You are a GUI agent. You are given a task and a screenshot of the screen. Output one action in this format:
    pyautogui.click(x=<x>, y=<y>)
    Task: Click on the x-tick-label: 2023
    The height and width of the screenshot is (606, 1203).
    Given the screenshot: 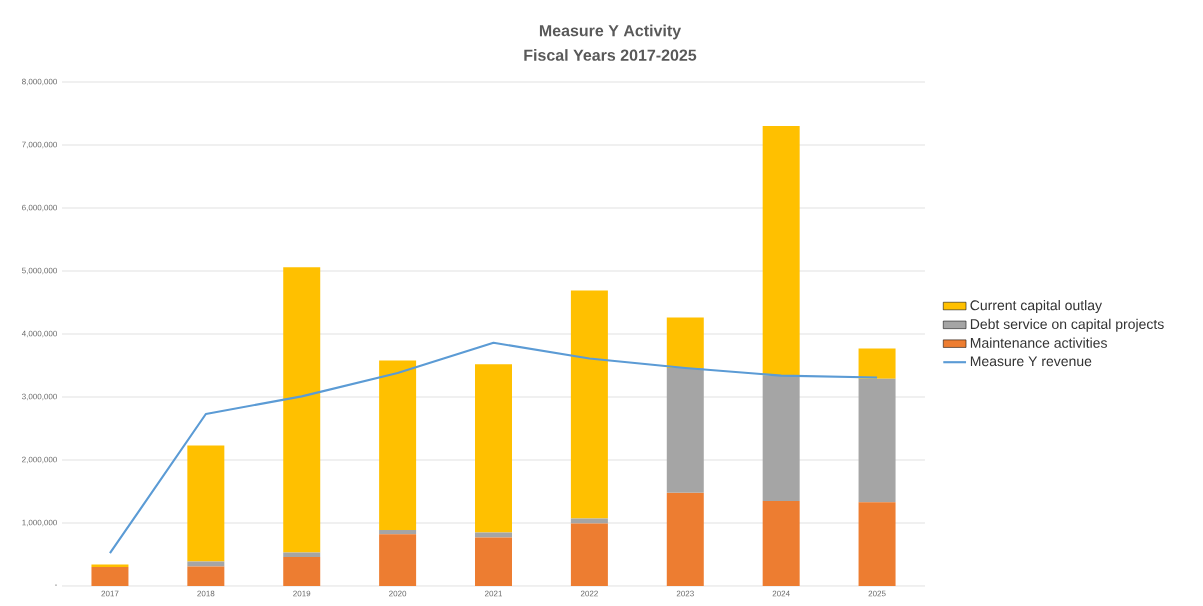 What is the action you would take?
    pyautogui.click(x=685, y=593)
    